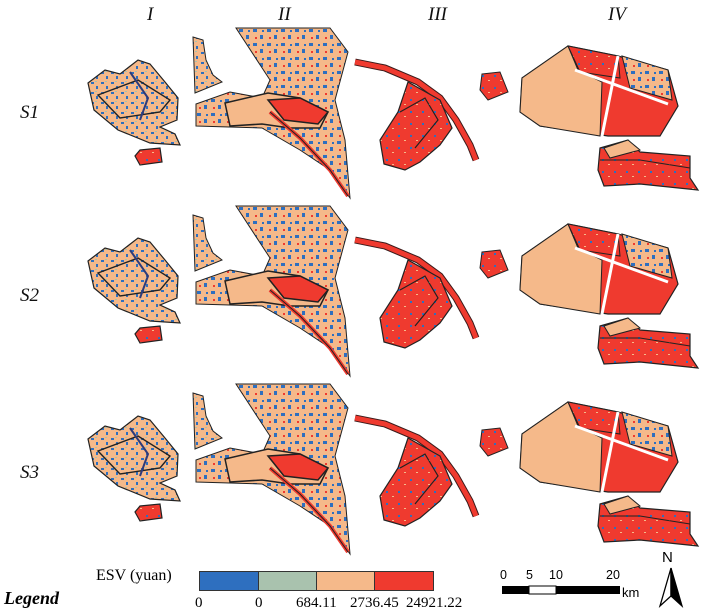  Describe the element at coordinates (617, 14) in the screenshot. I see `column-label-IV: IV` at that location.